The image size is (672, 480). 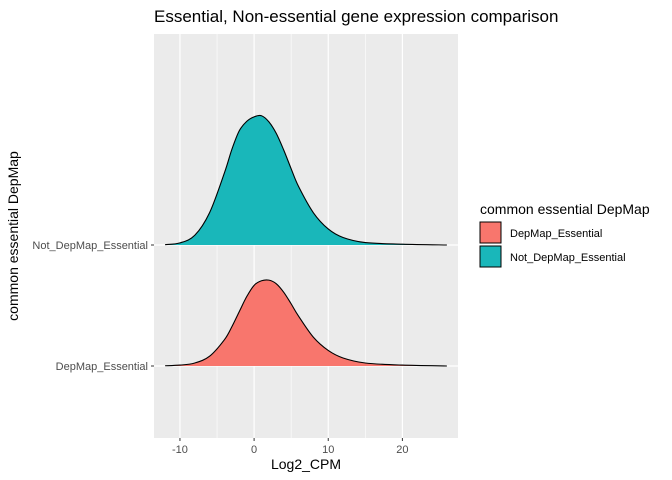 I want to click on ridge-fill-not-depmap-essential, so click(x=306, y=180).